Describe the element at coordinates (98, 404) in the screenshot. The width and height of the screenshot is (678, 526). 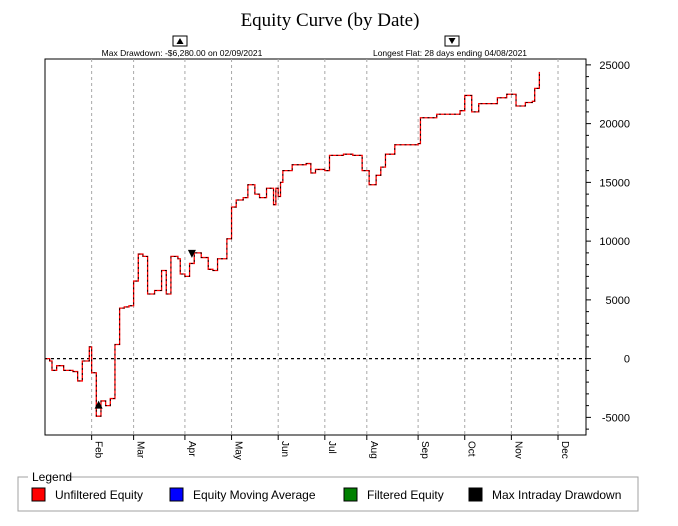
I see `drawdown-marker` at that location.